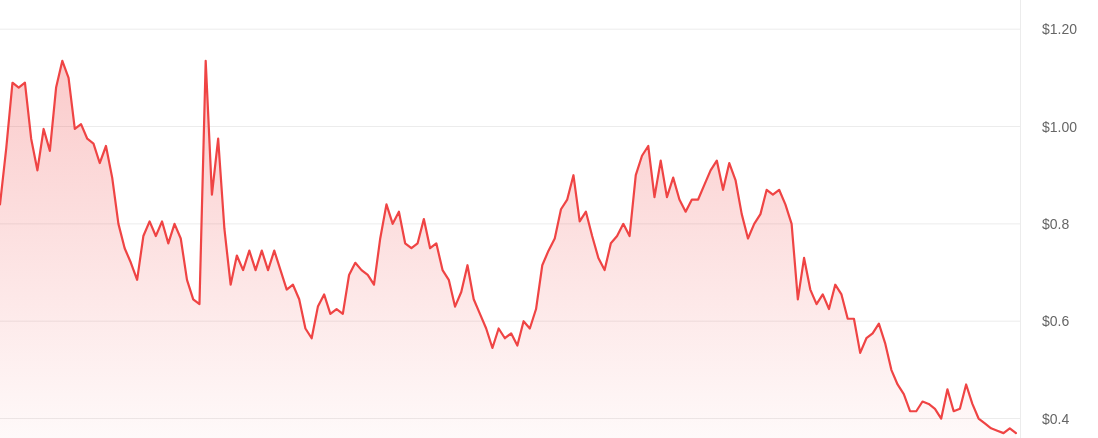  What do you see at coordinates (1056, 321) in the screenshot?
I see `y-tick-label: $0.6` at bounding box center [1056, 321].